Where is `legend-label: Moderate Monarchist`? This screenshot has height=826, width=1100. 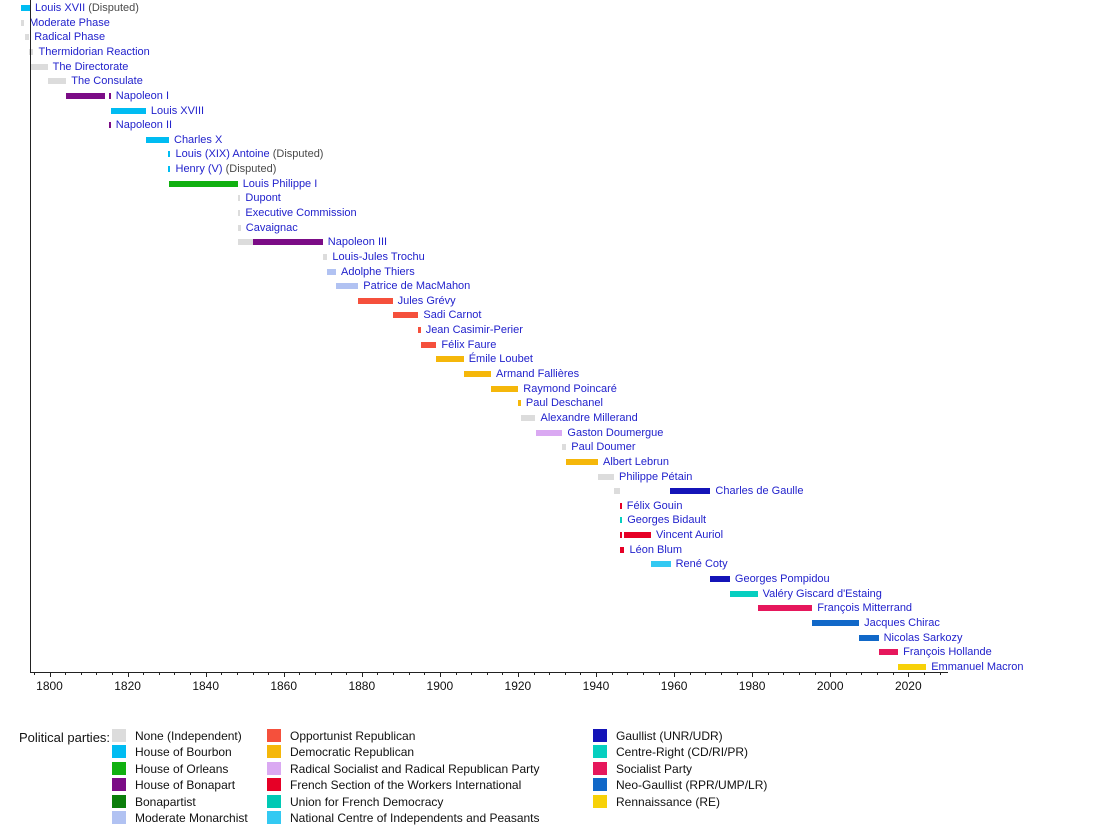 legend-label: Moderate Monarchist is located at coordinates (191, 818).